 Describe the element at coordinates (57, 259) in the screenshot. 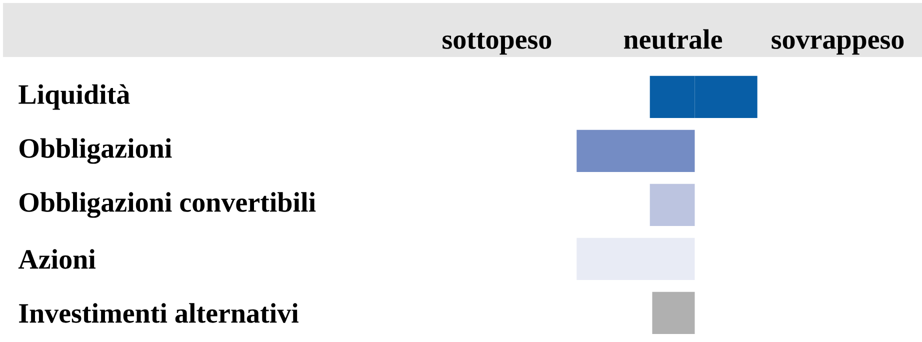

I see `y-tick-label: Azioni` at that location.